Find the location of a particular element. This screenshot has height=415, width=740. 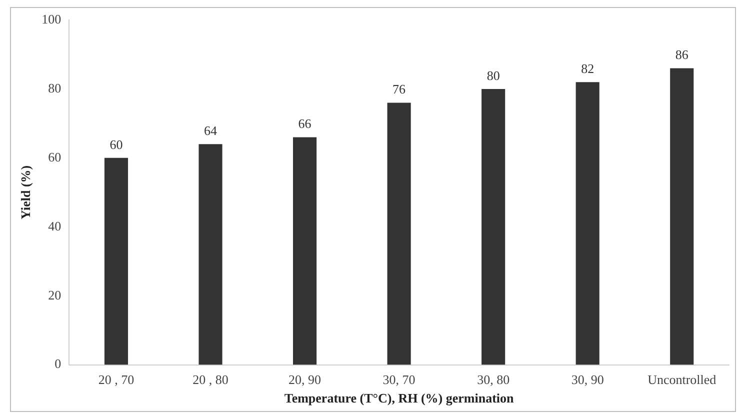

x-tick-label: 30, 80 is located at coordinates (493, 380).